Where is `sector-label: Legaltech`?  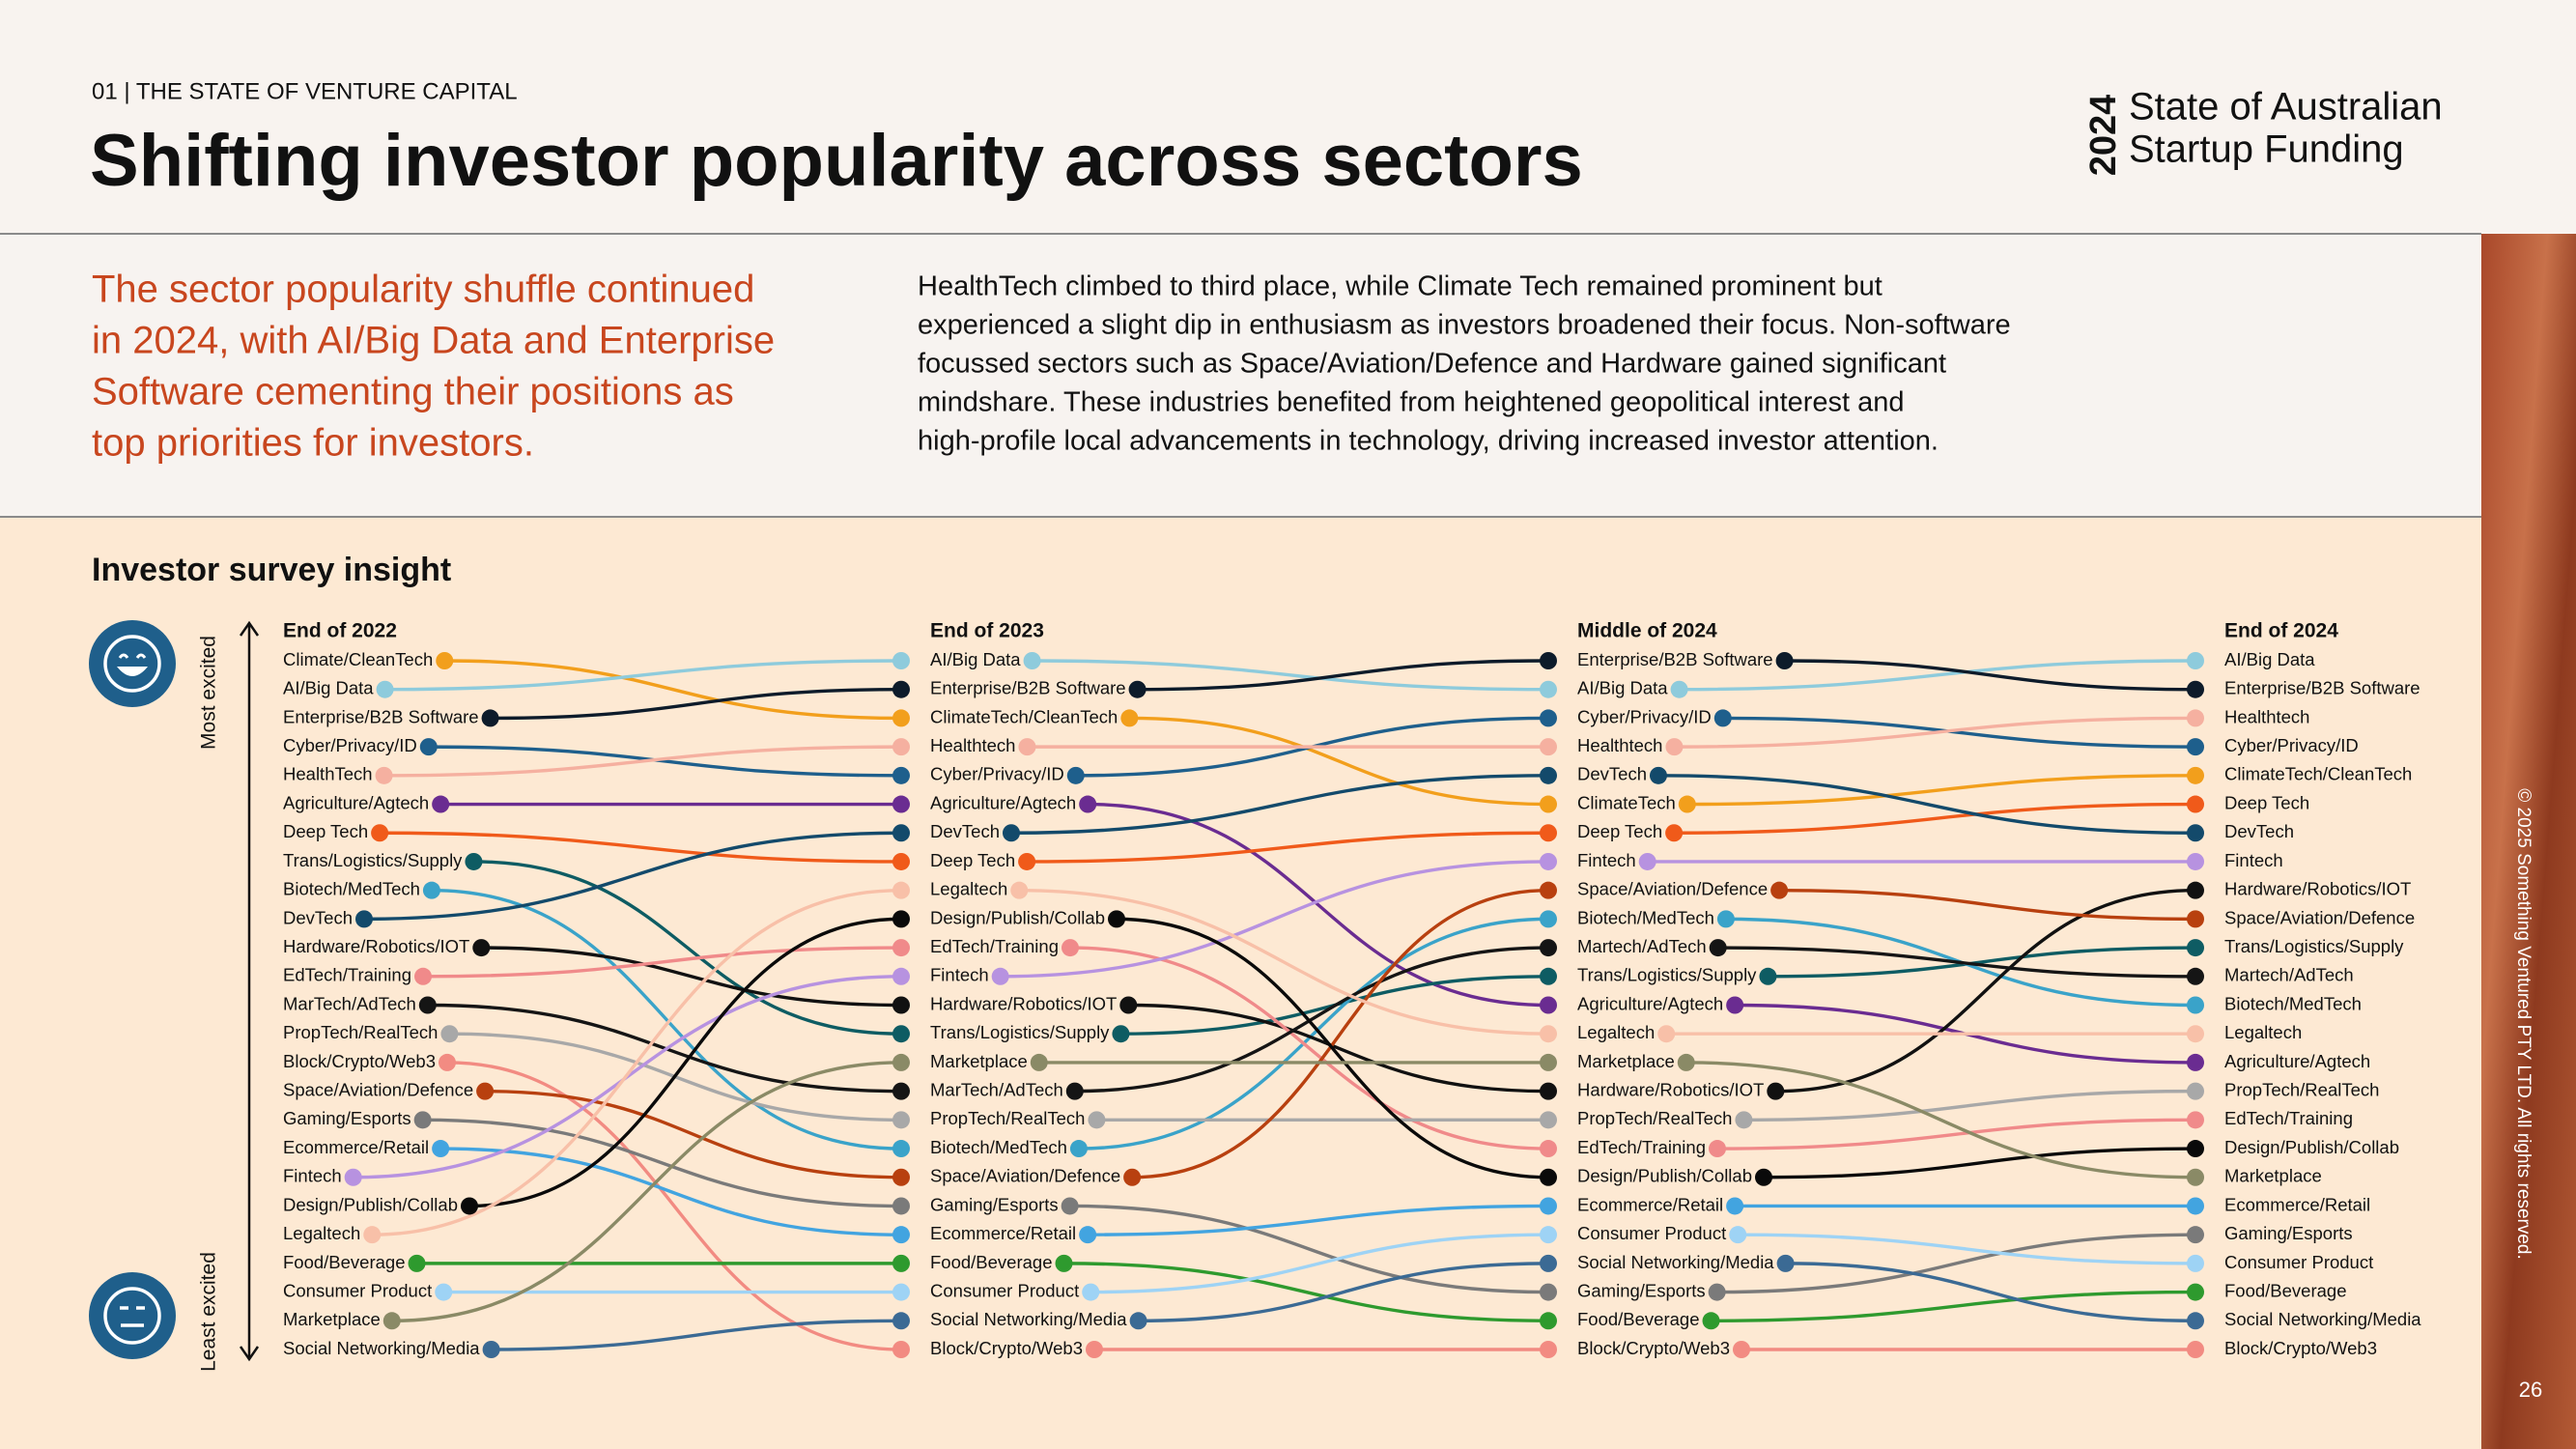
sector-label: Legaltech is located at coordinates (321, 1233).